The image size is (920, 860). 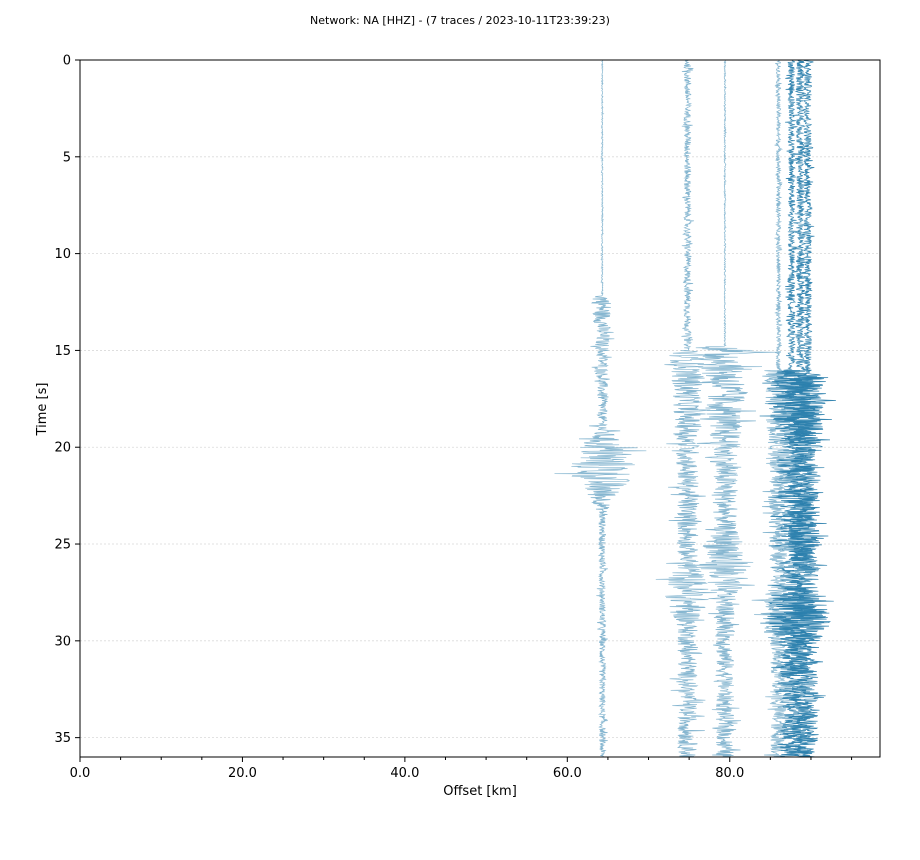 What do you see at coordinates (62, 641) in the screenshot?
I see `y-tick-label-6: 30` at bounding box center [62, 641].